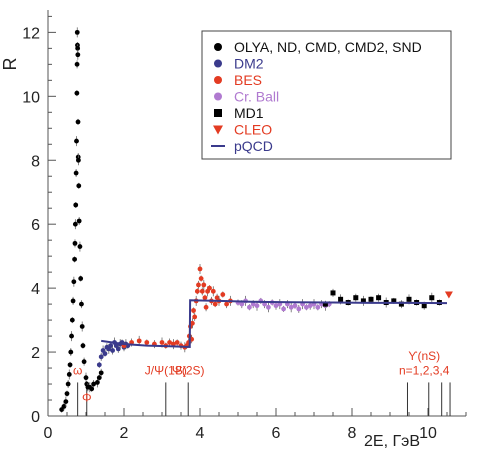 The width and height of the screenshot is (500, 463). What do you see at coordinates (248, 80) in the screenshot?
I see `legend-label: BES` at bounding box center [248, 80].